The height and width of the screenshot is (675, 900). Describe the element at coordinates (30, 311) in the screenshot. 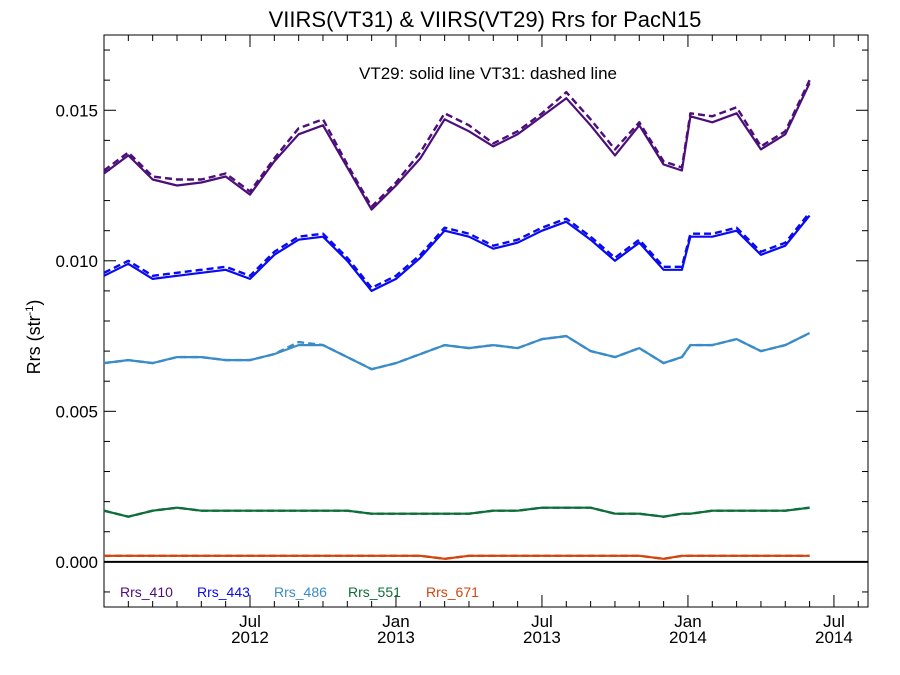

I see `y-axis-label-sup: -1` at that location.